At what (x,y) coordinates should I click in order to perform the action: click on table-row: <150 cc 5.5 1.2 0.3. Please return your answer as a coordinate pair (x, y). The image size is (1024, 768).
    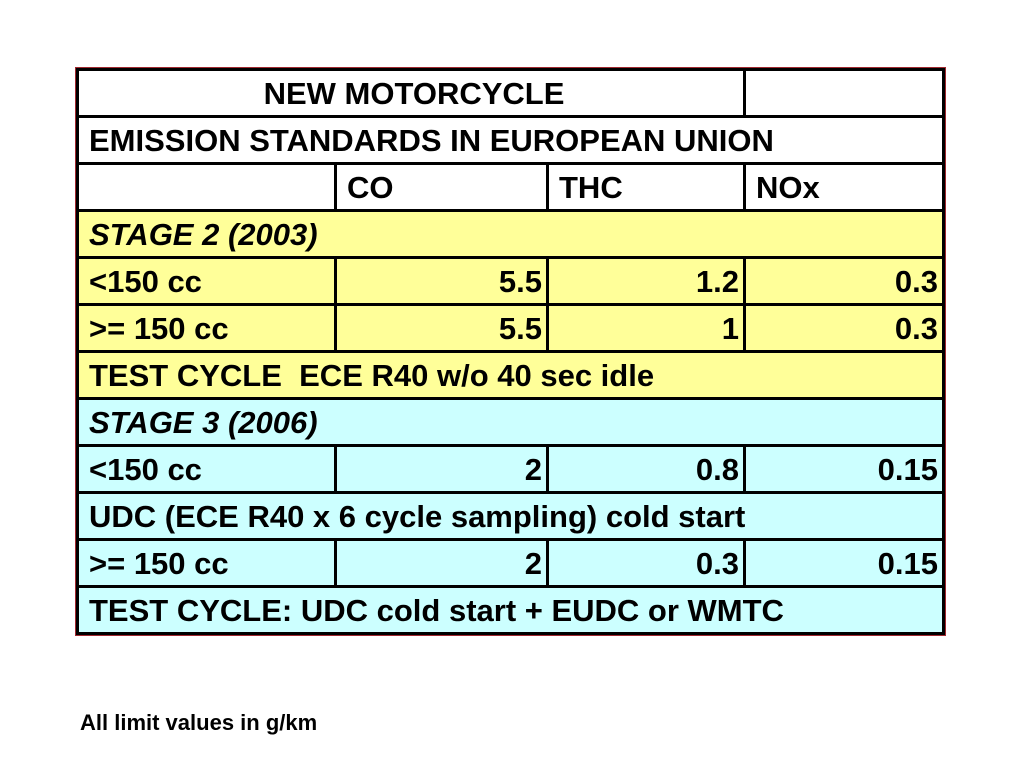
    Looking at the image, I should click on (510, 281).